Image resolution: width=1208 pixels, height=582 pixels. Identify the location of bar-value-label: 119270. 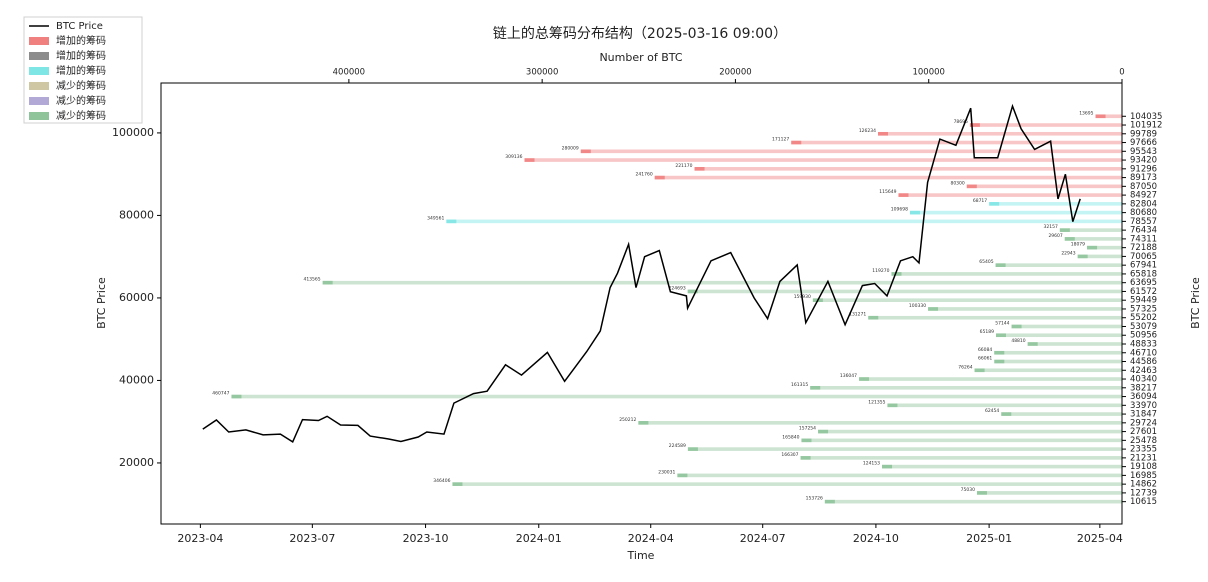
(880, 271).